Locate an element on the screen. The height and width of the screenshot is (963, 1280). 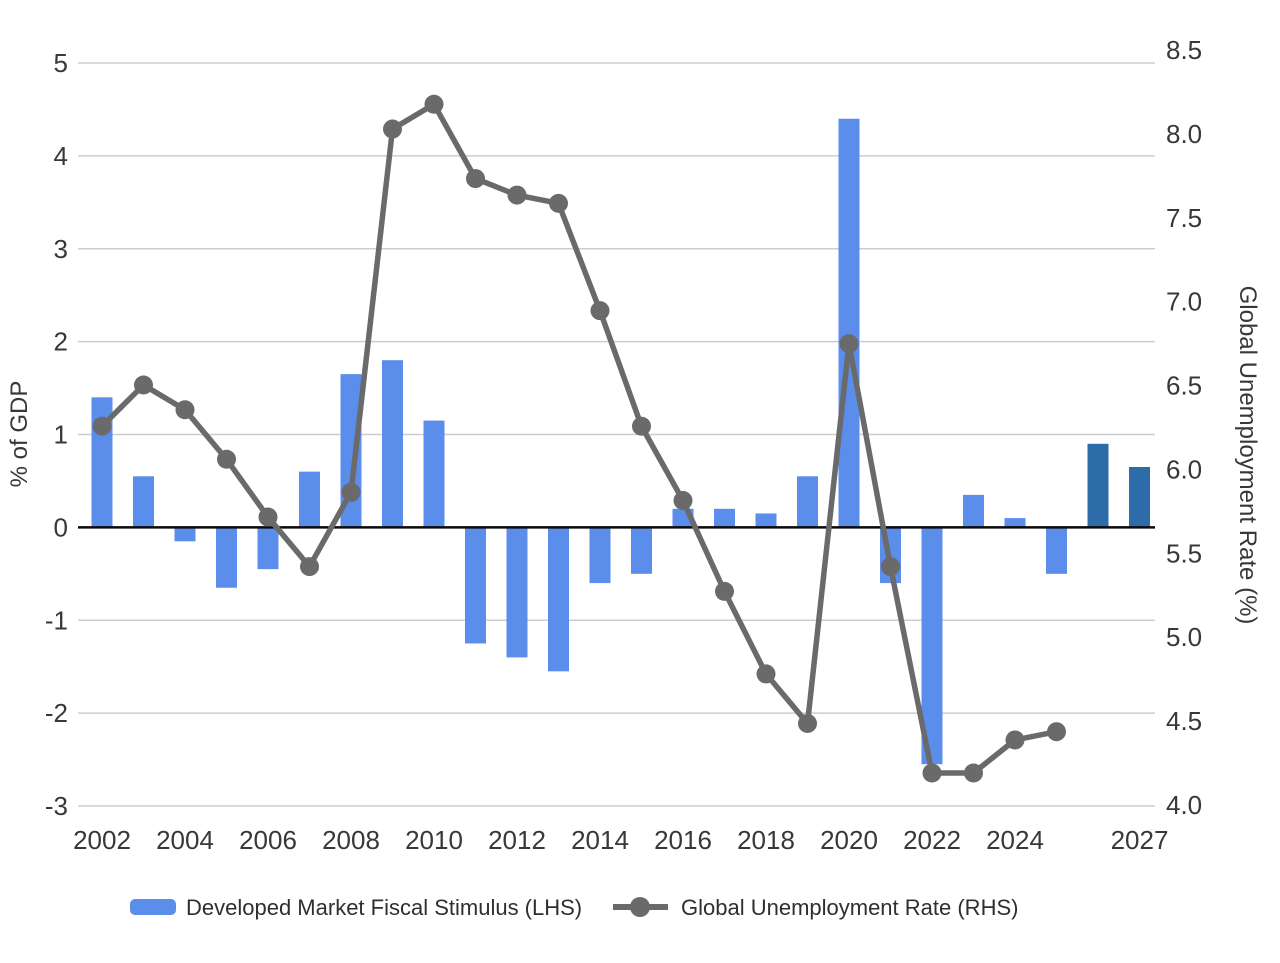
bar-2027 is located at coordinates (1139, 497).